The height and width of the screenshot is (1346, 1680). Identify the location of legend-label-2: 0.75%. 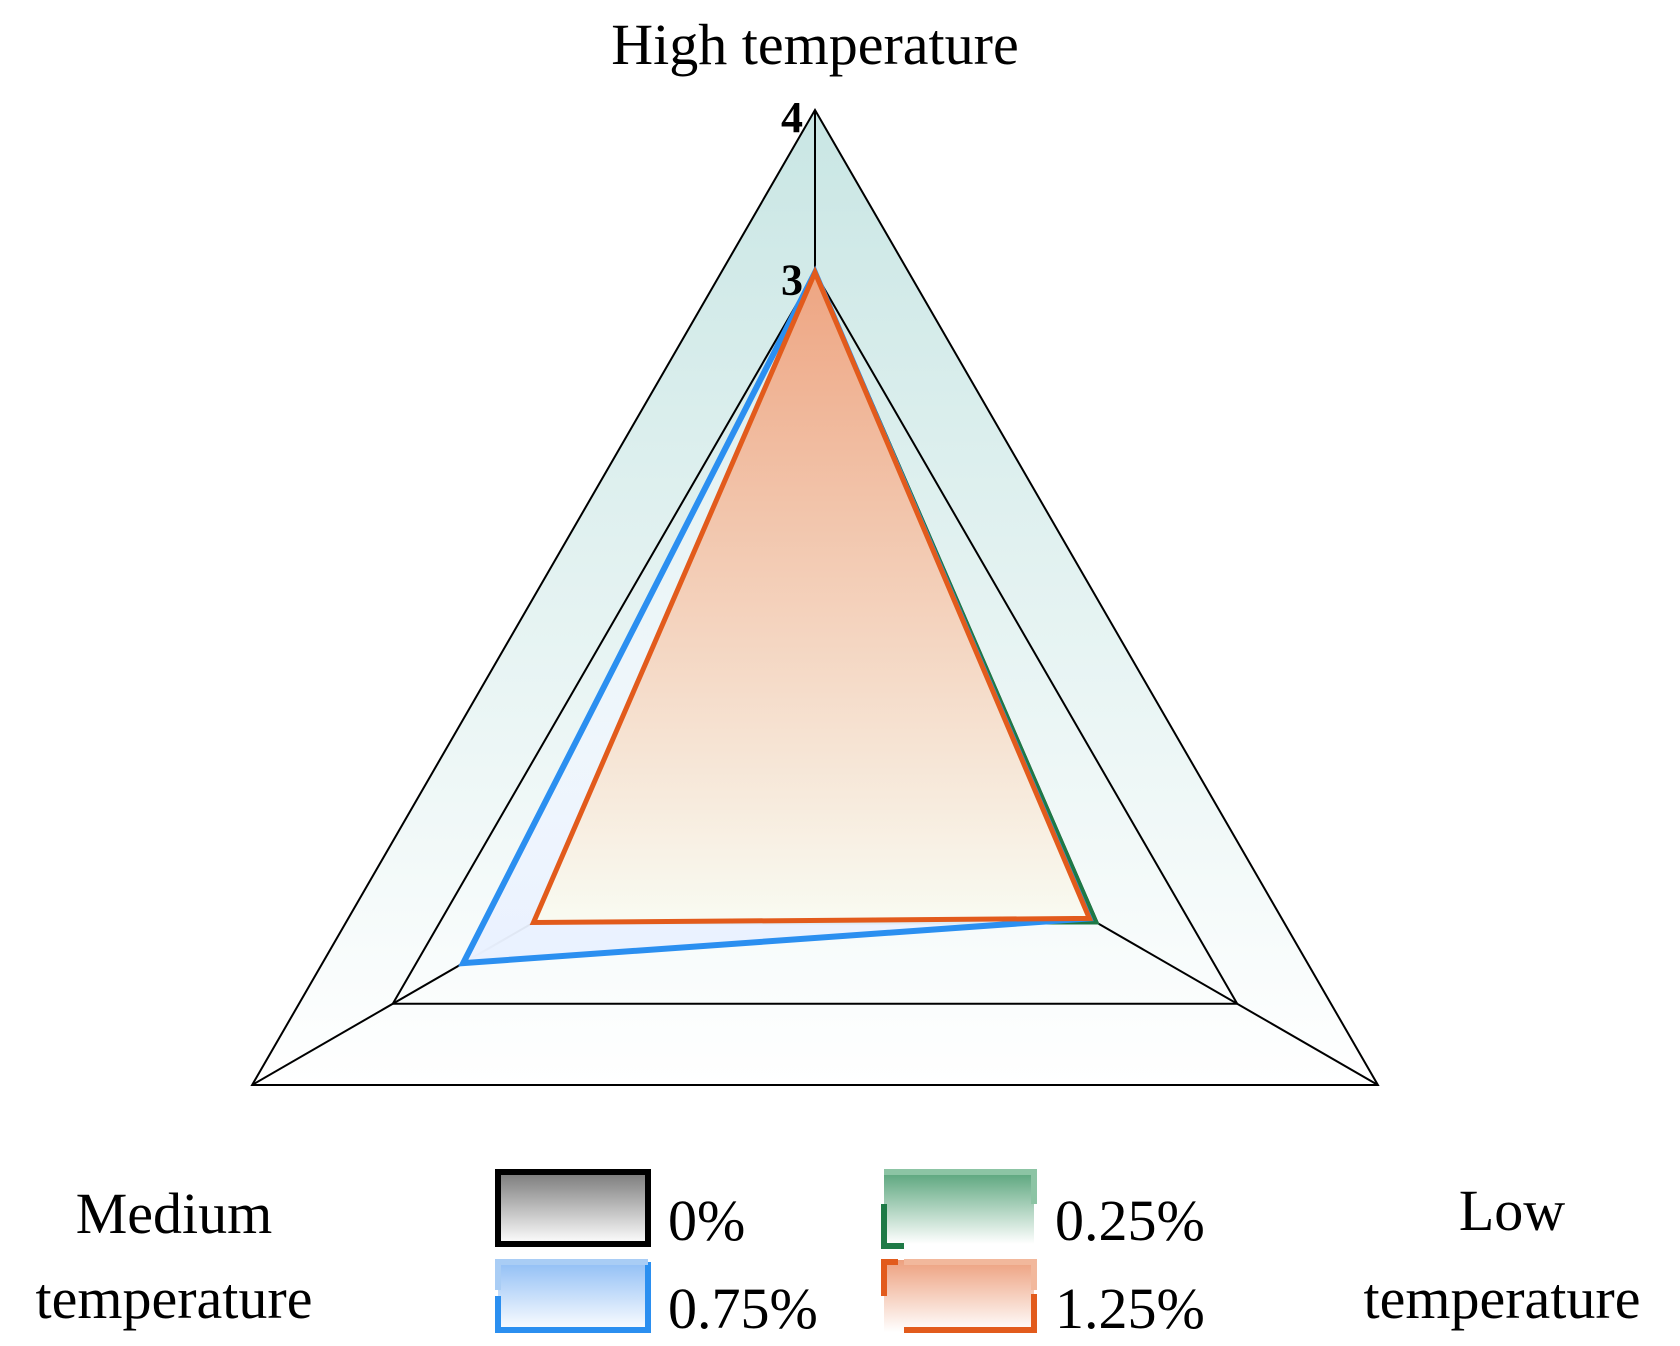
(743, 1308).